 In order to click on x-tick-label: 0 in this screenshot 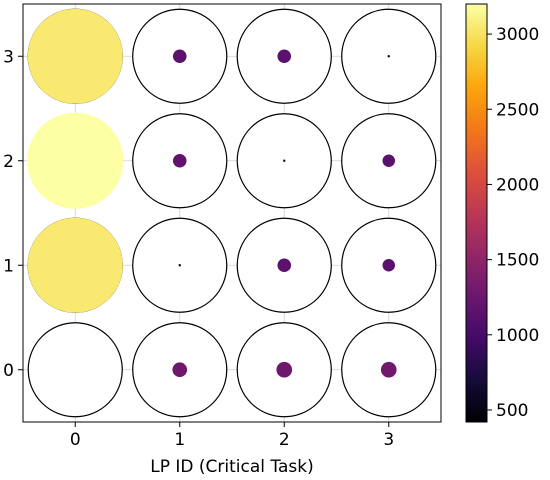, I will do `click(75, 440)`.